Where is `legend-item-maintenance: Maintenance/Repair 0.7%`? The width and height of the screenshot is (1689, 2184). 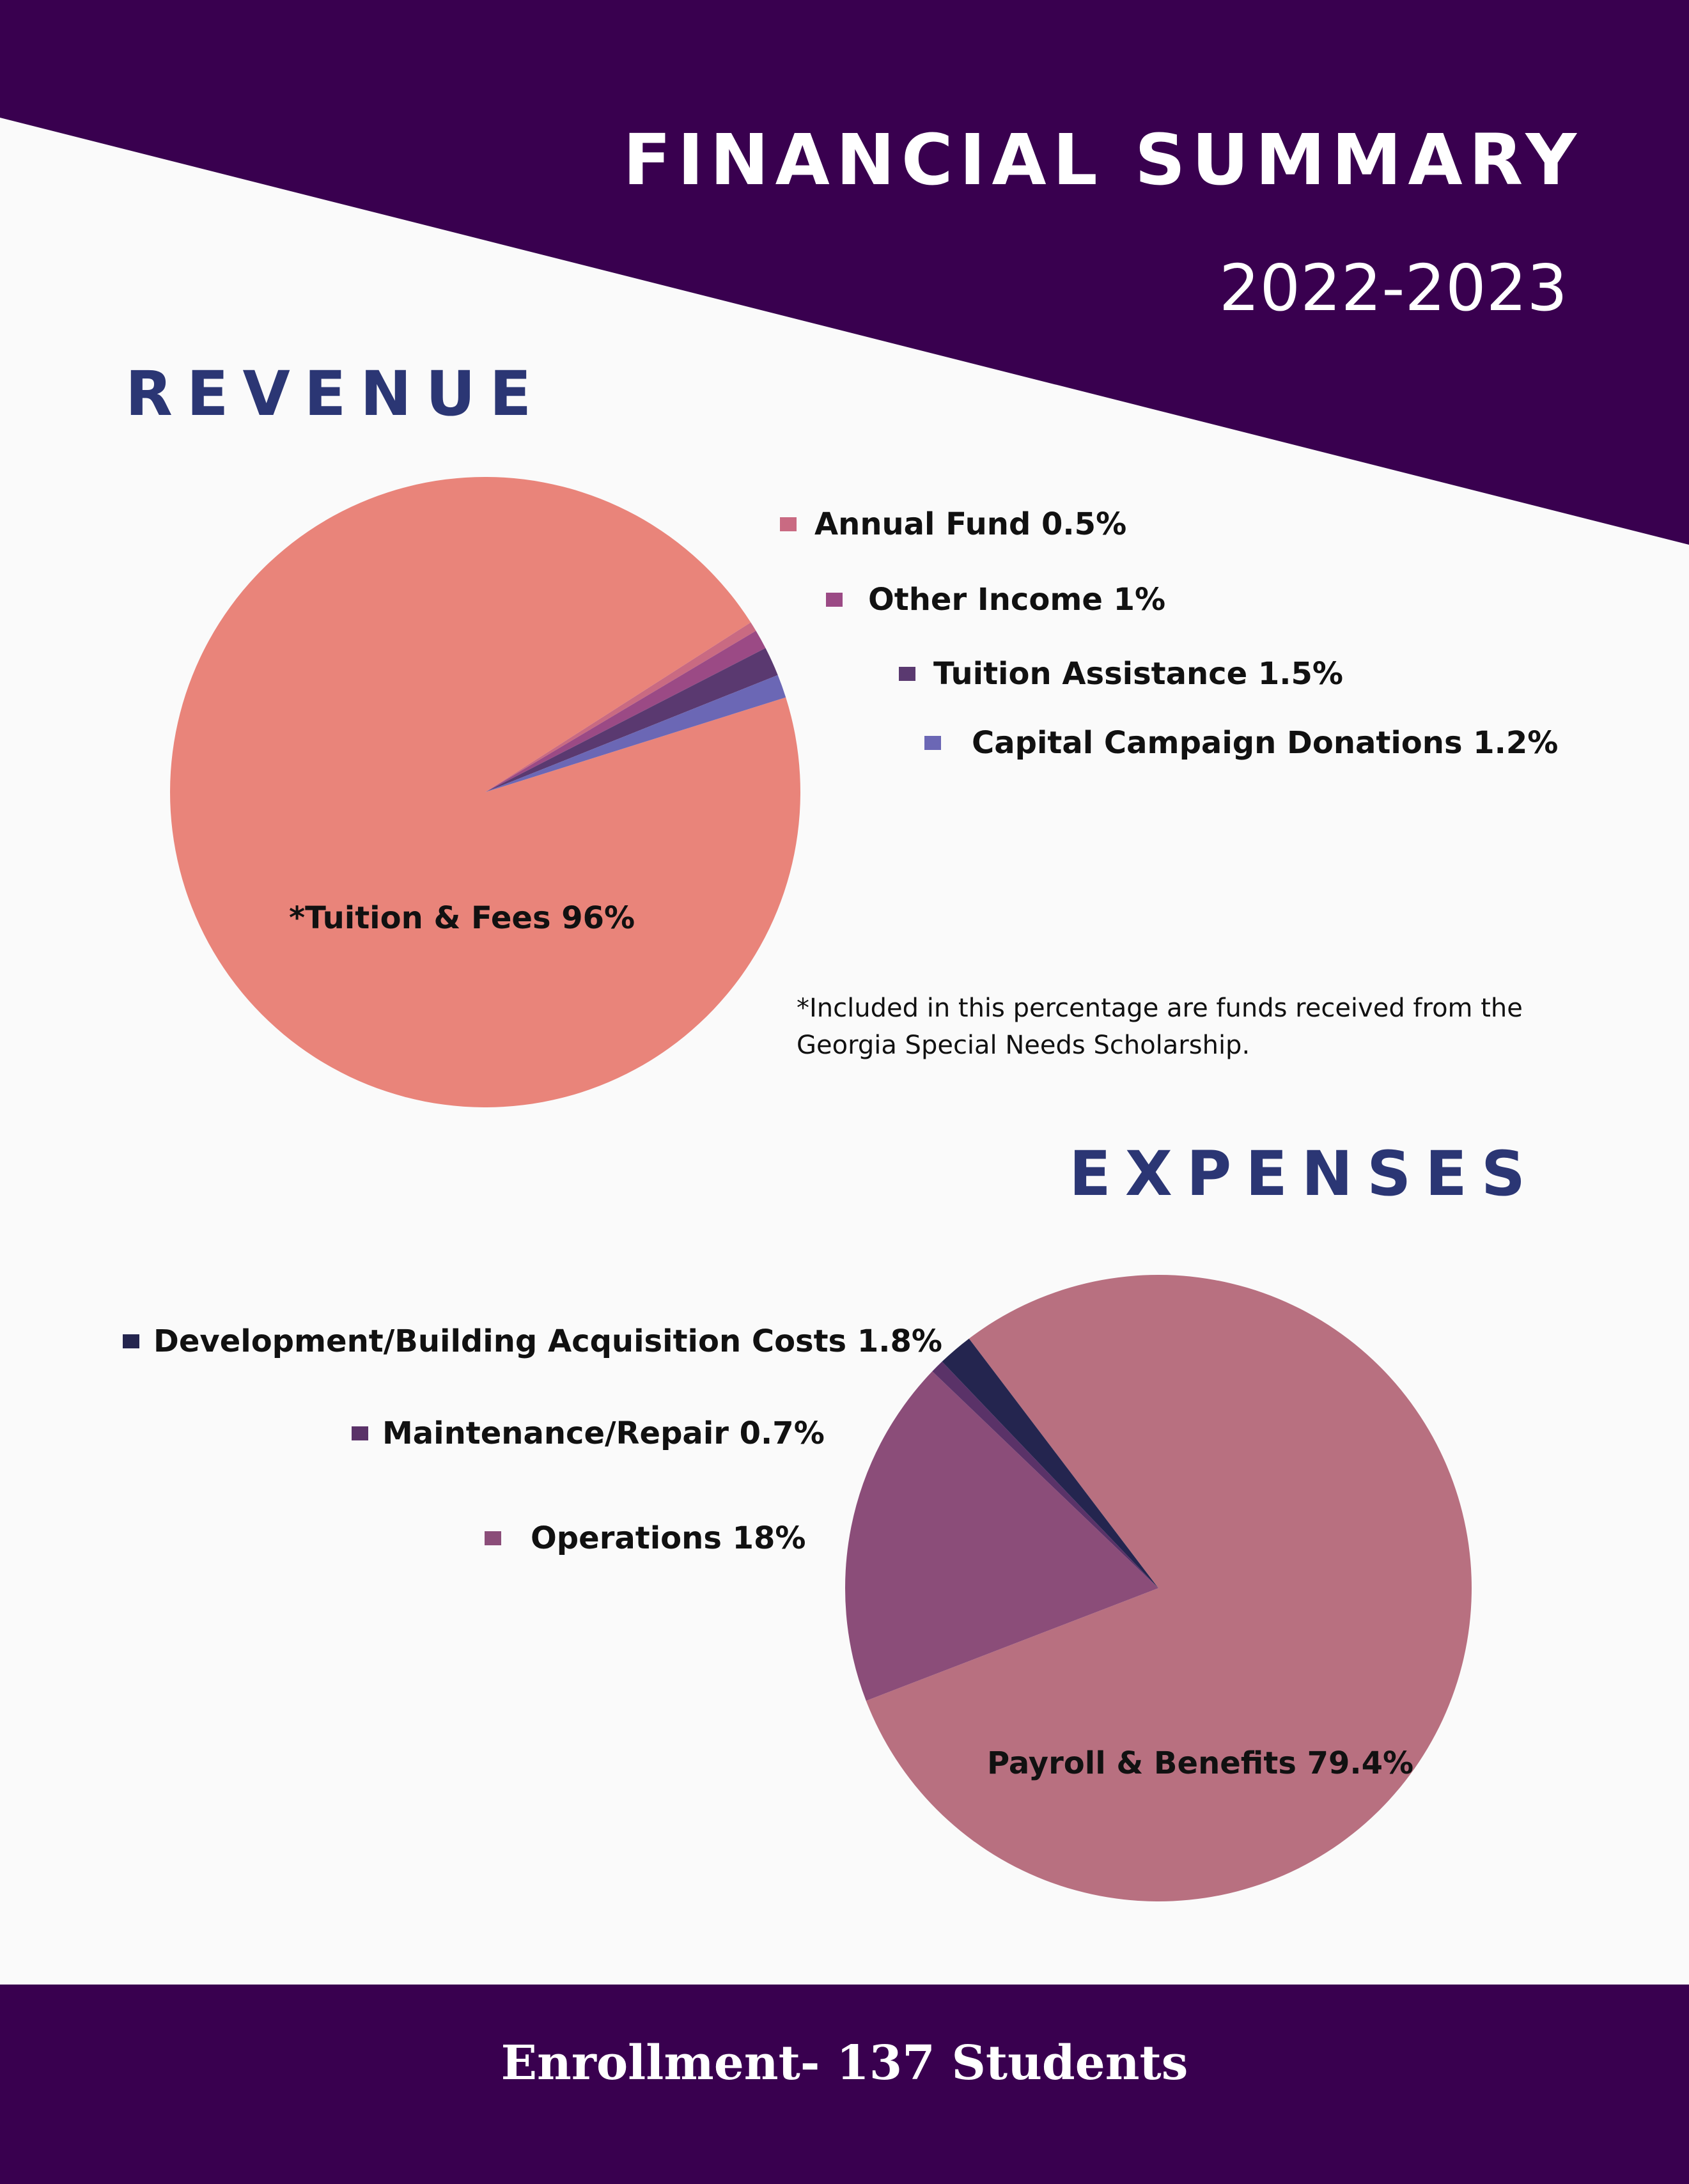
legend-item-maintenance: Maintenance/Repair 0.7% is located at coordinates (588, 1433).